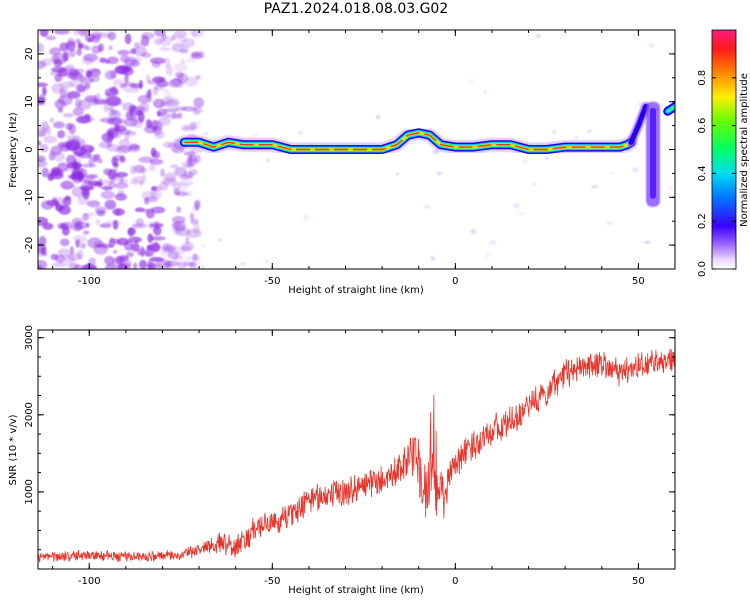  What do you see at coordinates (29, 101) in the screenshot?
I see `y-tick-label: 10` at bounding box center [29, 101].